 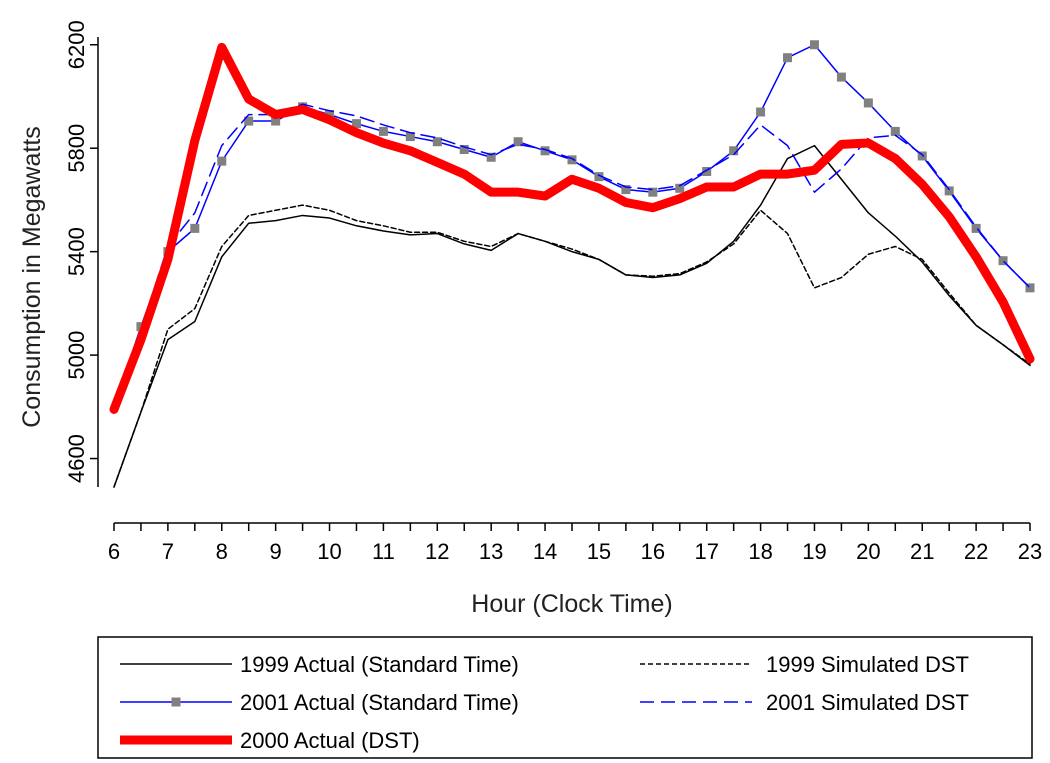 I want to click on legend-marker, so click(x=176, y=702).